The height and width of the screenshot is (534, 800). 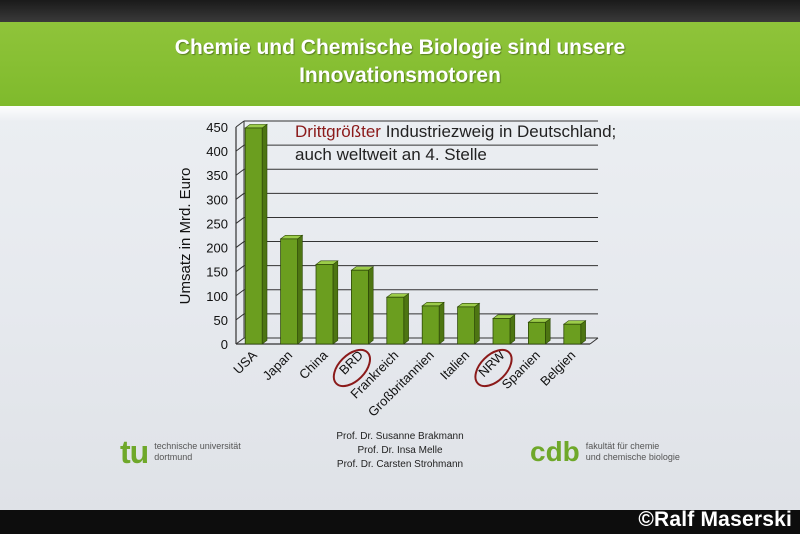 I want to click on y-tick-label: 450, so click(x=217, y=127).